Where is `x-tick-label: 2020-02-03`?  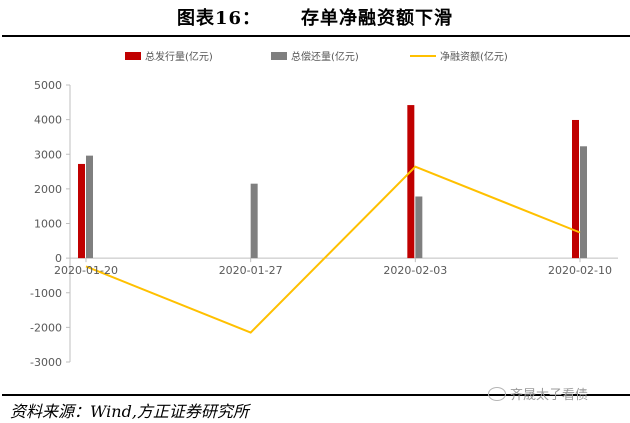 x-tick-label: 2020-02-03 is located at coordinates (415, 270).